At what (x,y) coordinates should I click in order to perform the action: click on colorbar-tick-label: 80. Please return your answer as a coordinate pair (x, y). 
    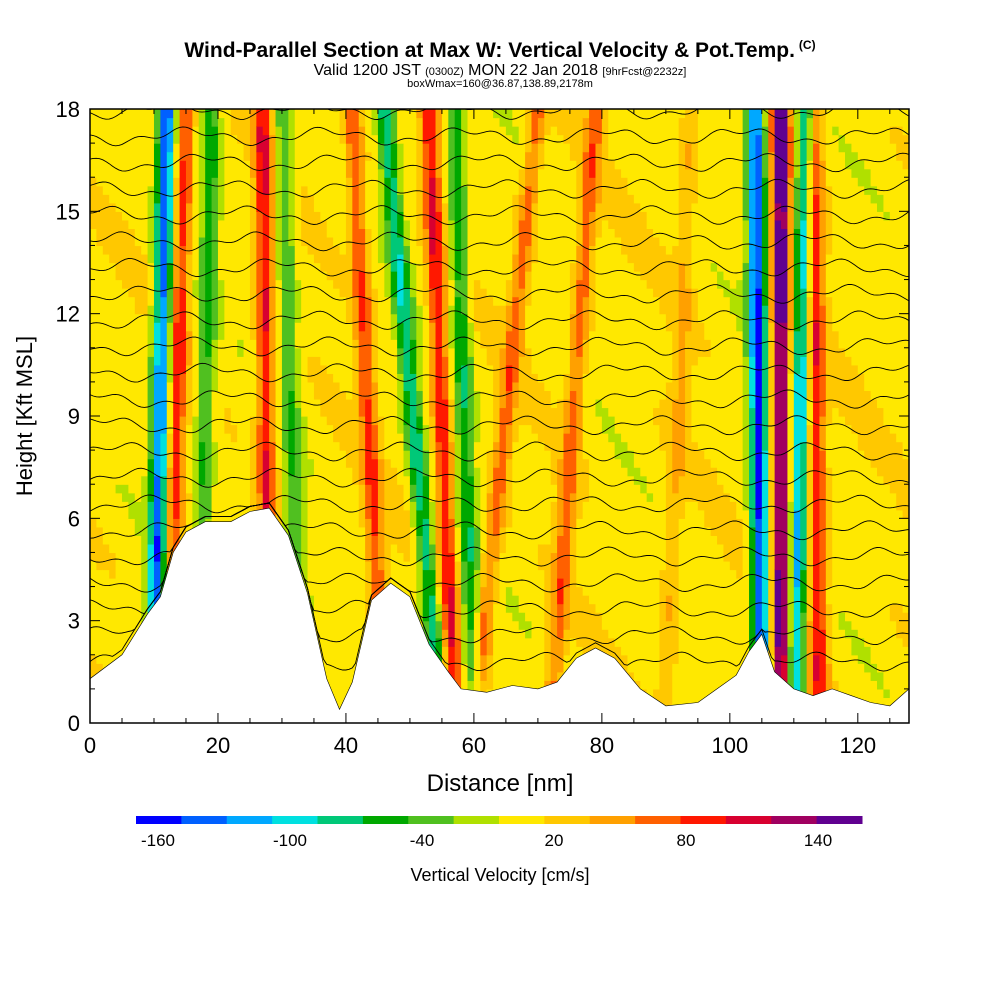
    Looking at the image, I should click on (686, 840).